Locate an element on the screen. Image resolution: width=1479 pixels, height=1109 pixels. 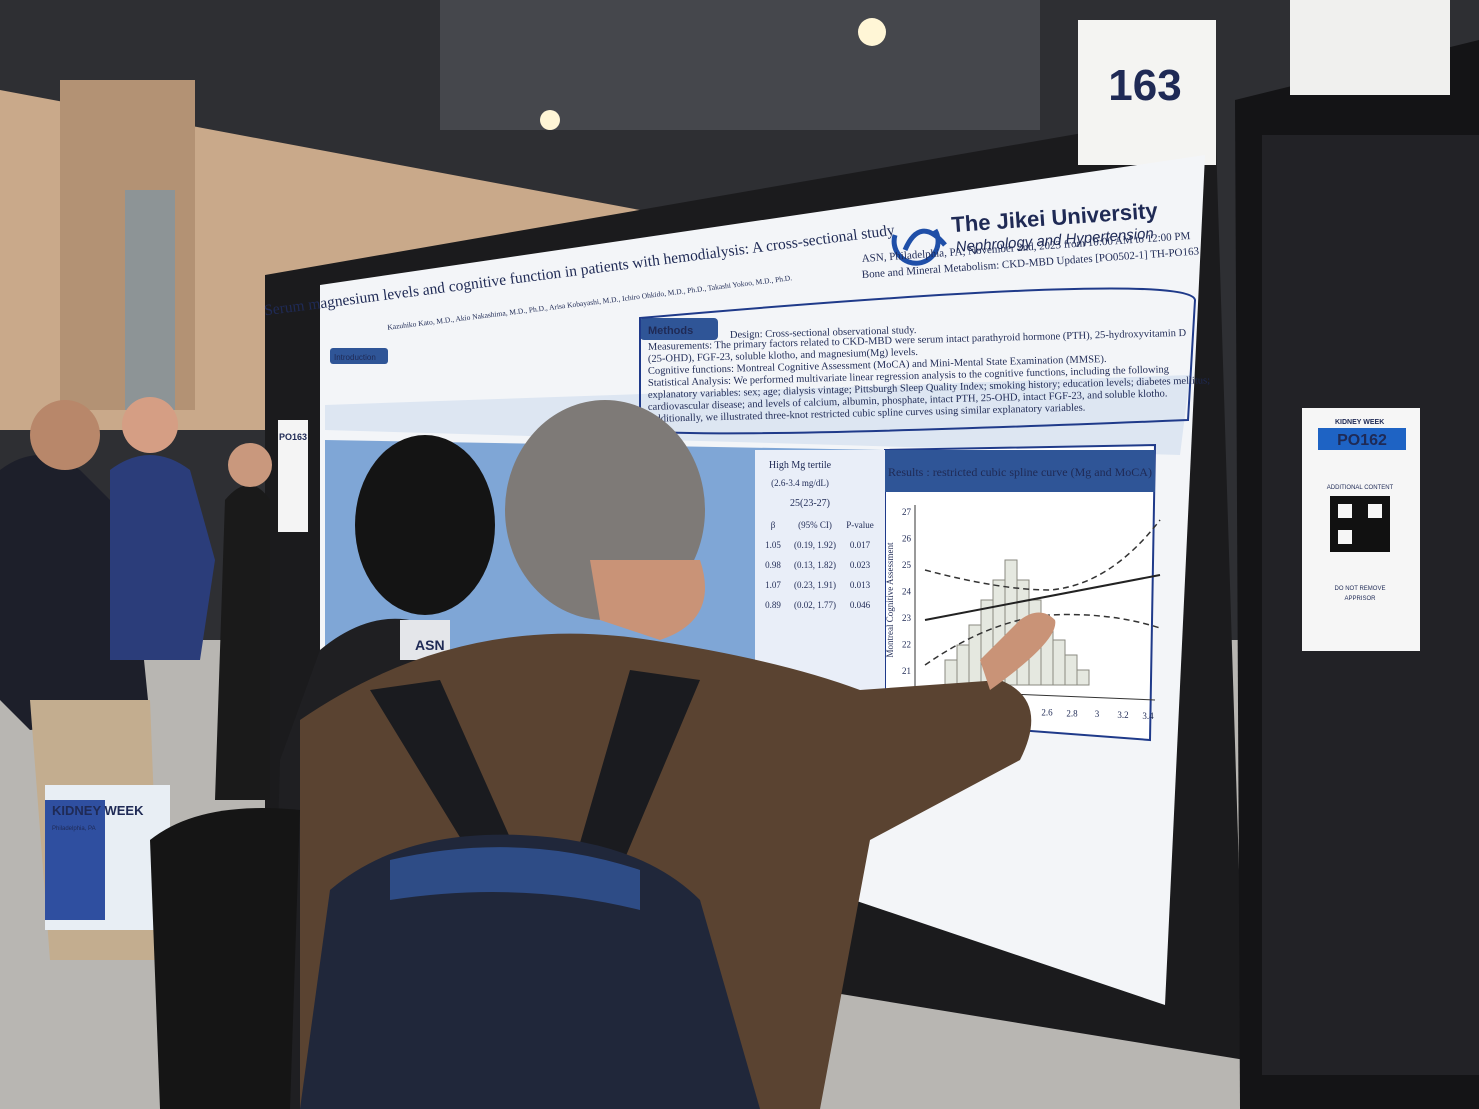
chart-x-tick: 2.8 is located at coordinates (1072, 713).